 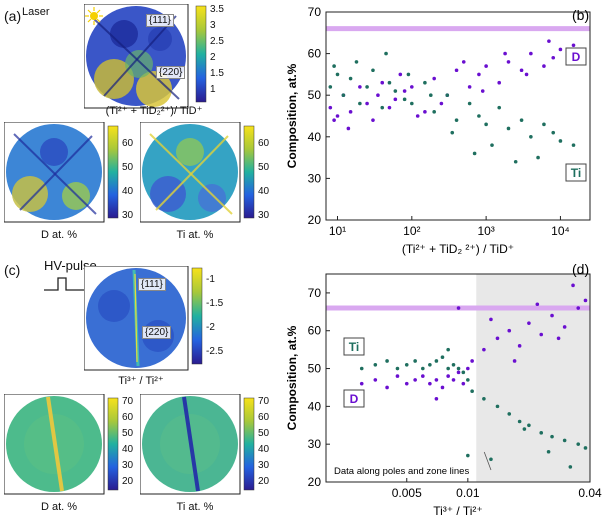 I want to click on panel-c-ti-map, so click(x=197, y=444).